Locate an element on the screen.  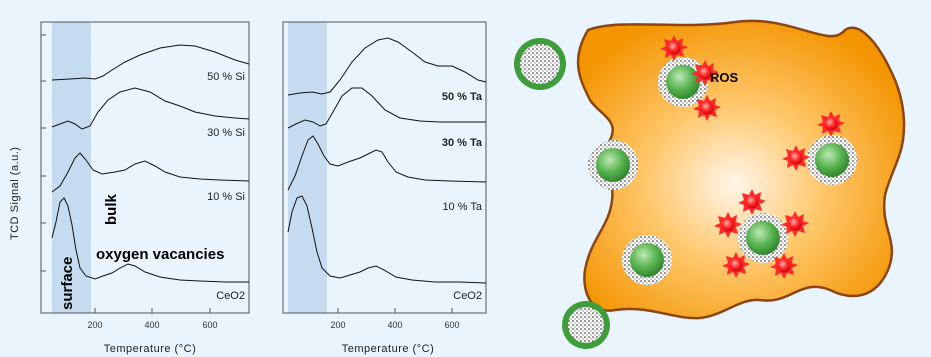
left-series-label-30: 30 % Si is located at coordinates (226, 133).